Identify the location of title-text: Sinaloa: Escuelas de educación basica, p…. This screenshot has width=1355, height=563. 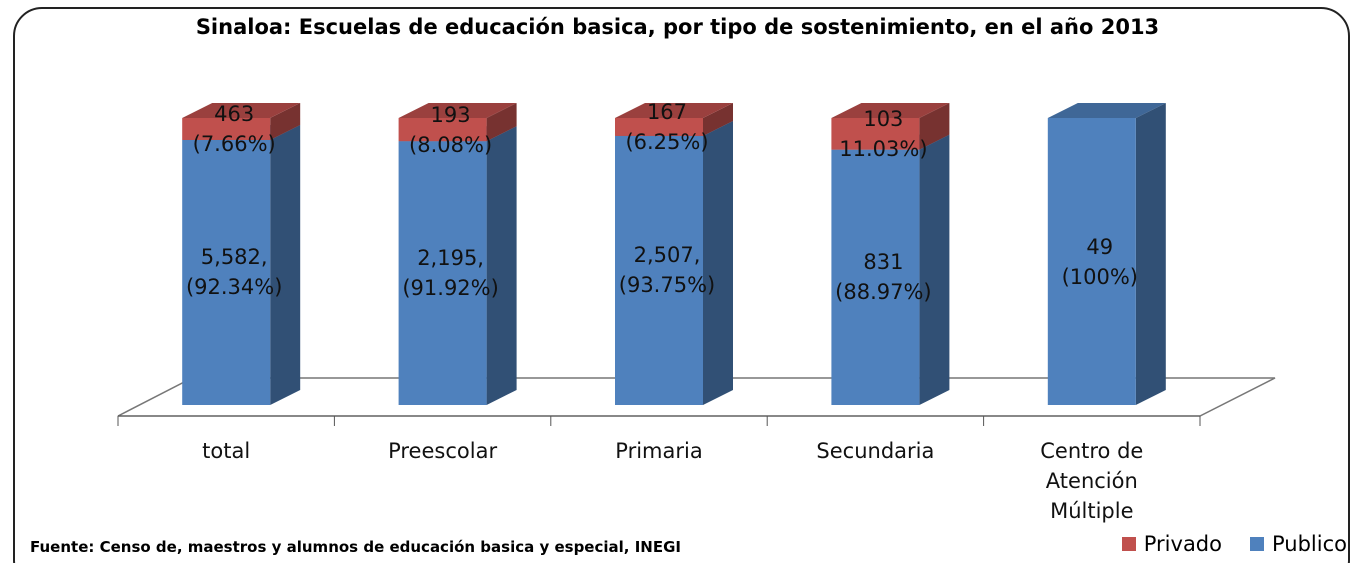
(677, 27).